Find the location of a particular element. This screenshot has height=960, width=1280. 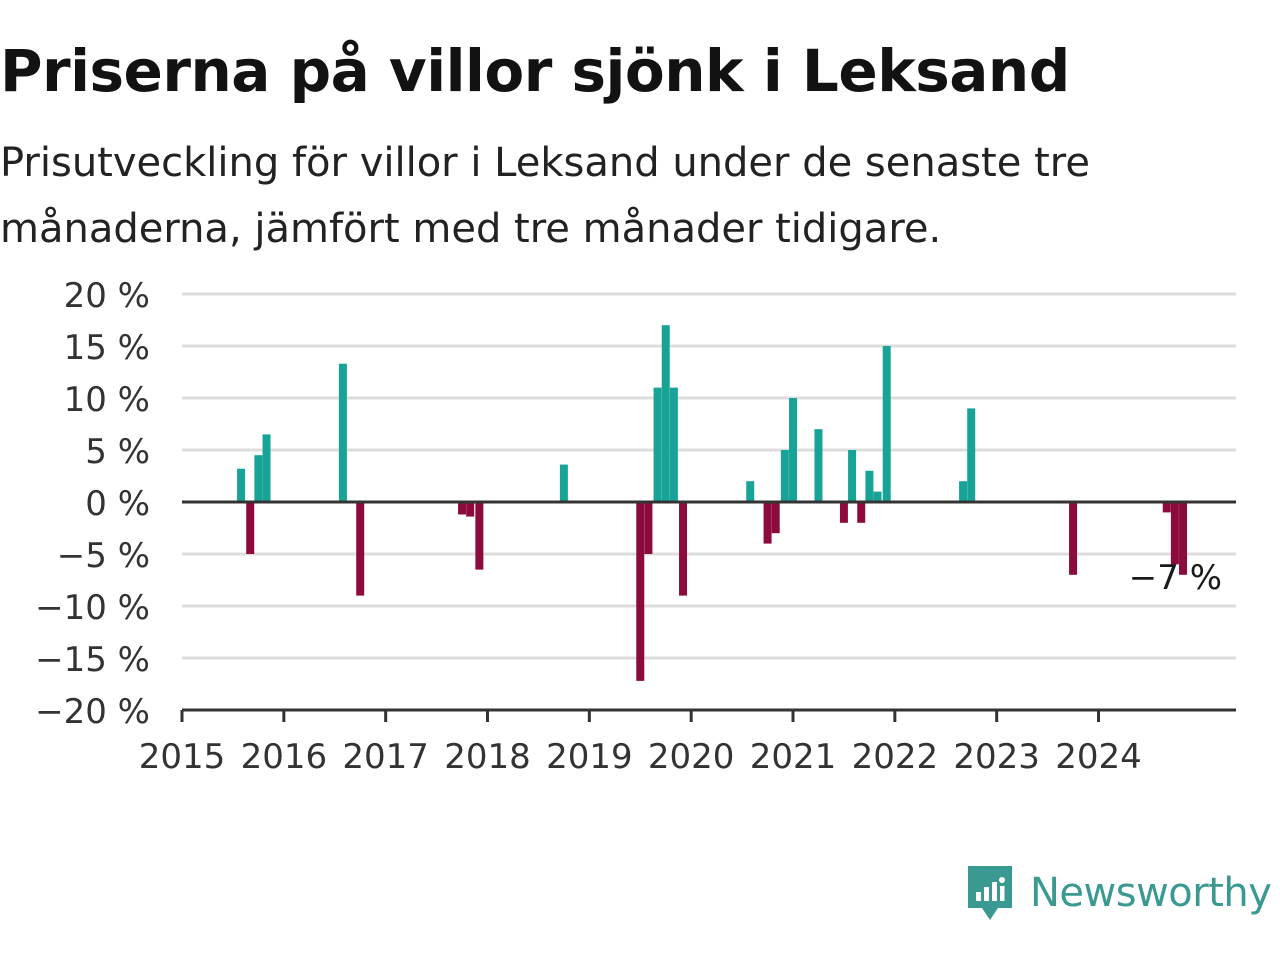

y-tick-label: −20 % is located at coordinates (92, 712).